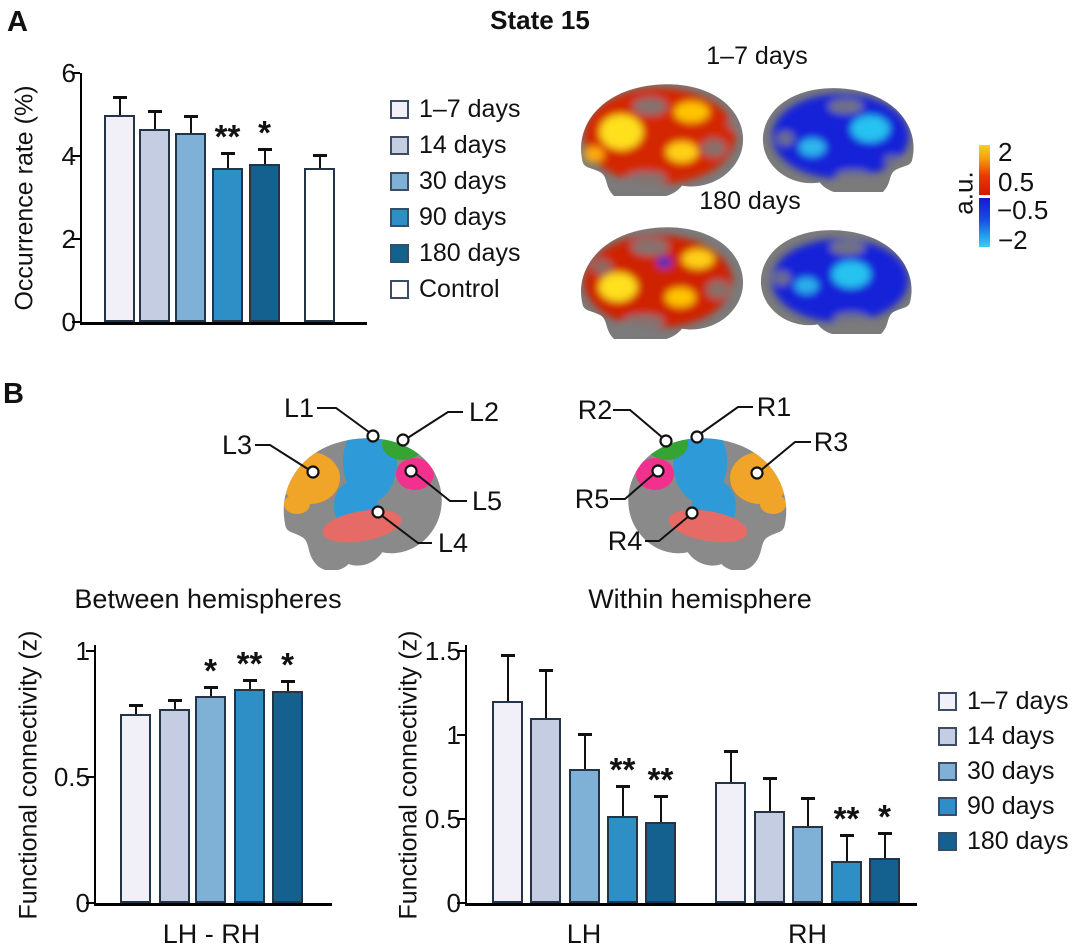 This screenshot has width=1080, height=945. Describe the element at coordinates (28, 775) in the screenshot. I see `between-y-axis-label: Functional connectivity (z)` at that location.